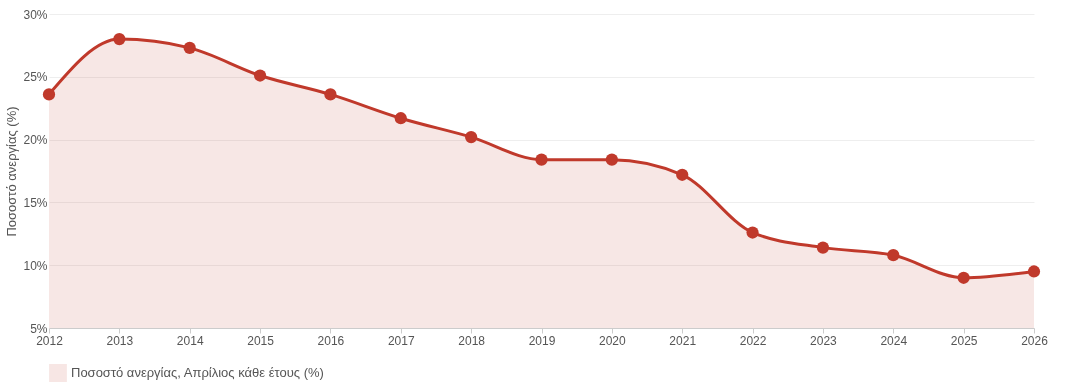 This screenshot has height=390, width=1068. I want to click on y-tick-label: 5%, so click(39, 328).